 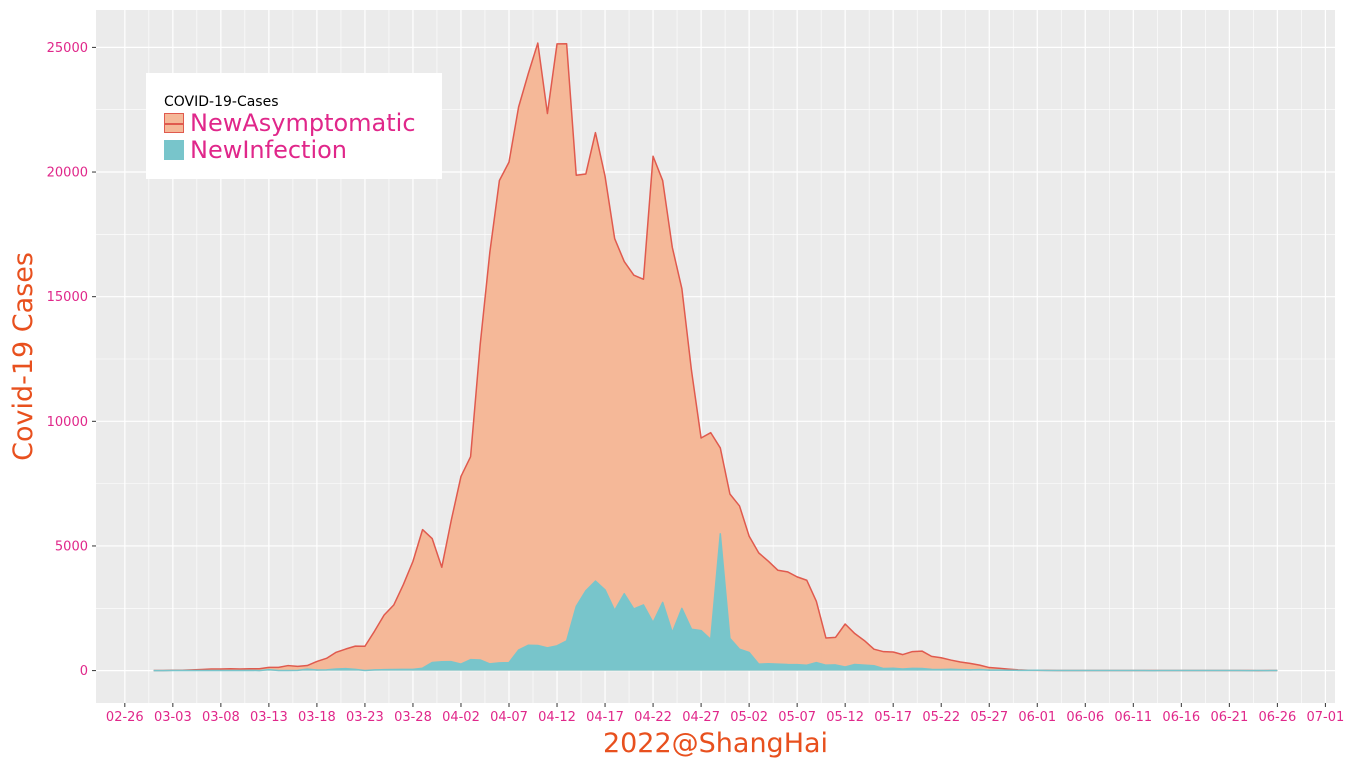 What do you see at coordinates (1181, 717) in the screenshot?
I see `x-tick-label: 06-16` at bounding box center [1181, 717].